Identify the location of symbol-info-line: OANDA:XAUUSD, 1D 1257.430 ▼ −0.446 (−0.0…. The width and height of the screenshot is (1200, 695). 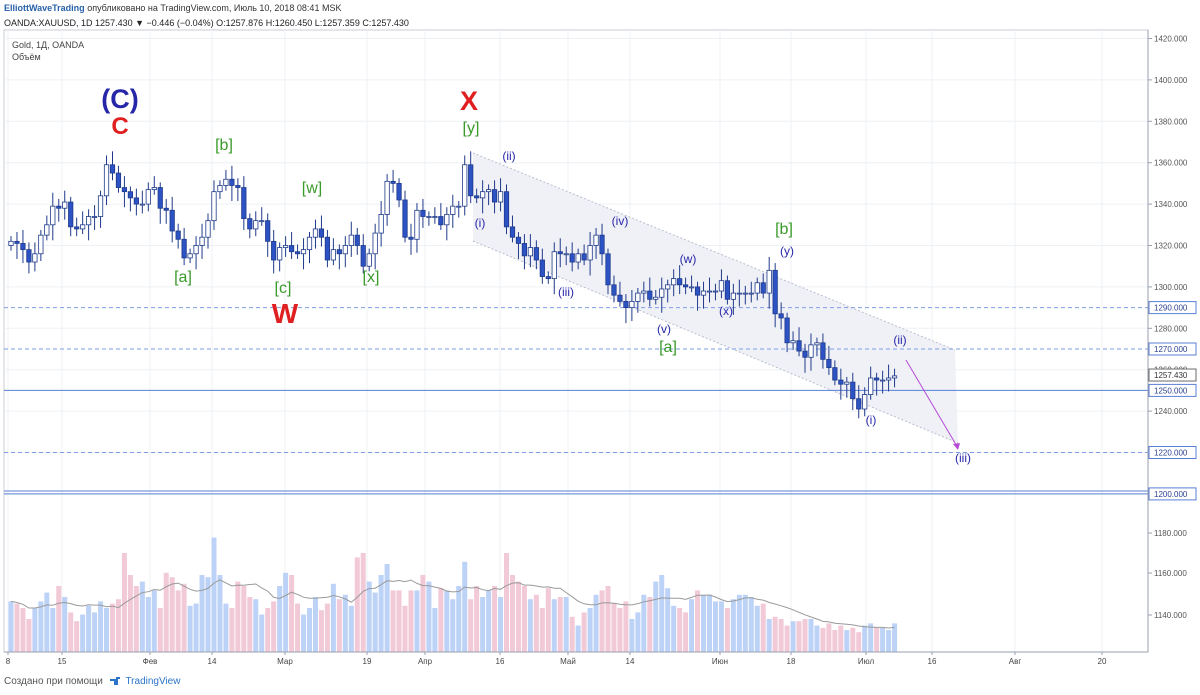
(206, 23).